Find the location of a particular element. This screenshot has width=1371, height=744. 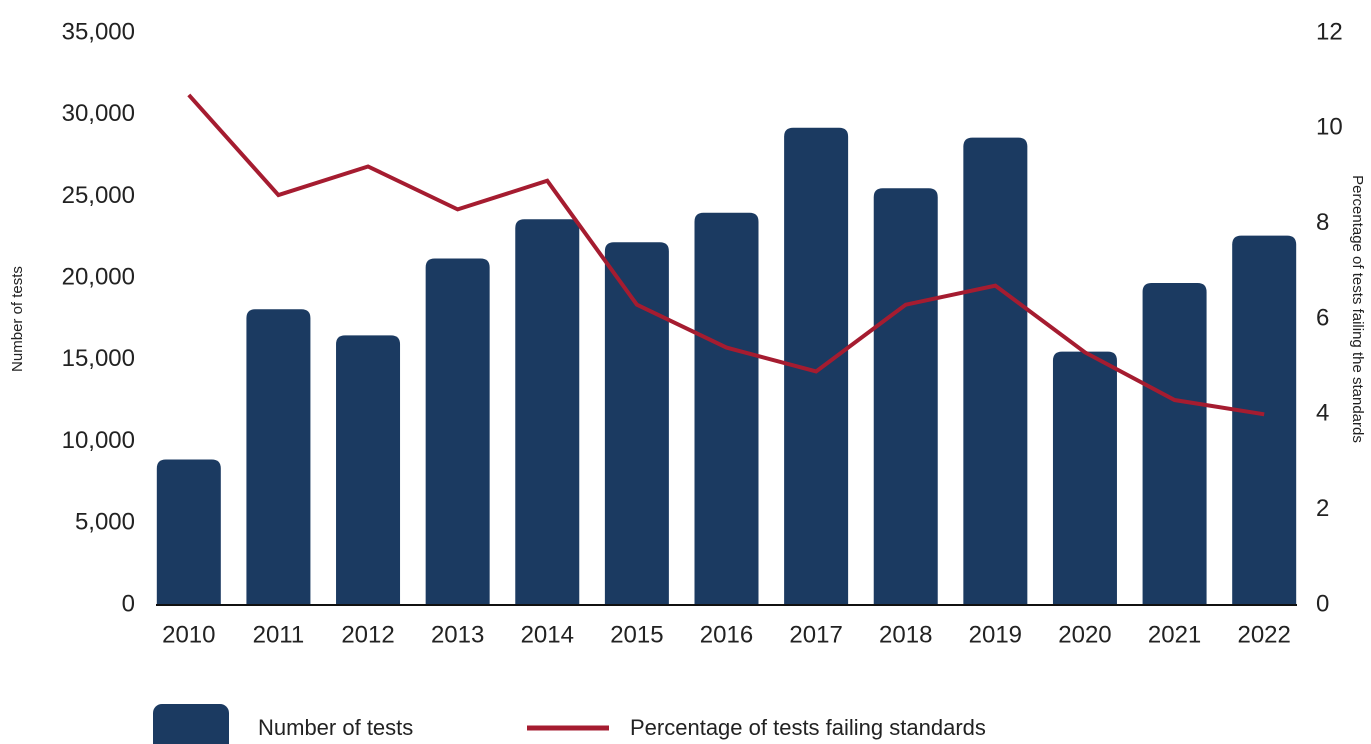

y-tick-label: 35,000 is located at coordinates (98, 31).